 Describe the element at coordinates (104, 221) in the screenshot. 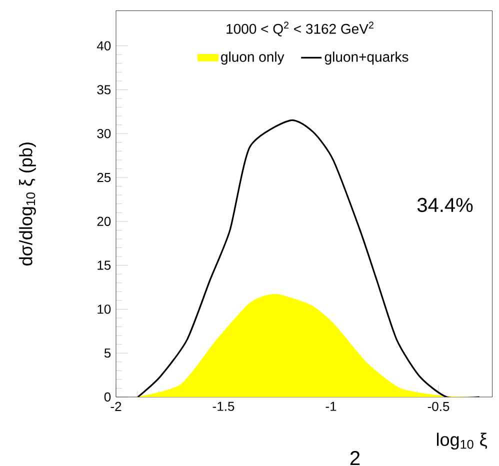

I see `y-tick-label: 20` at that location.